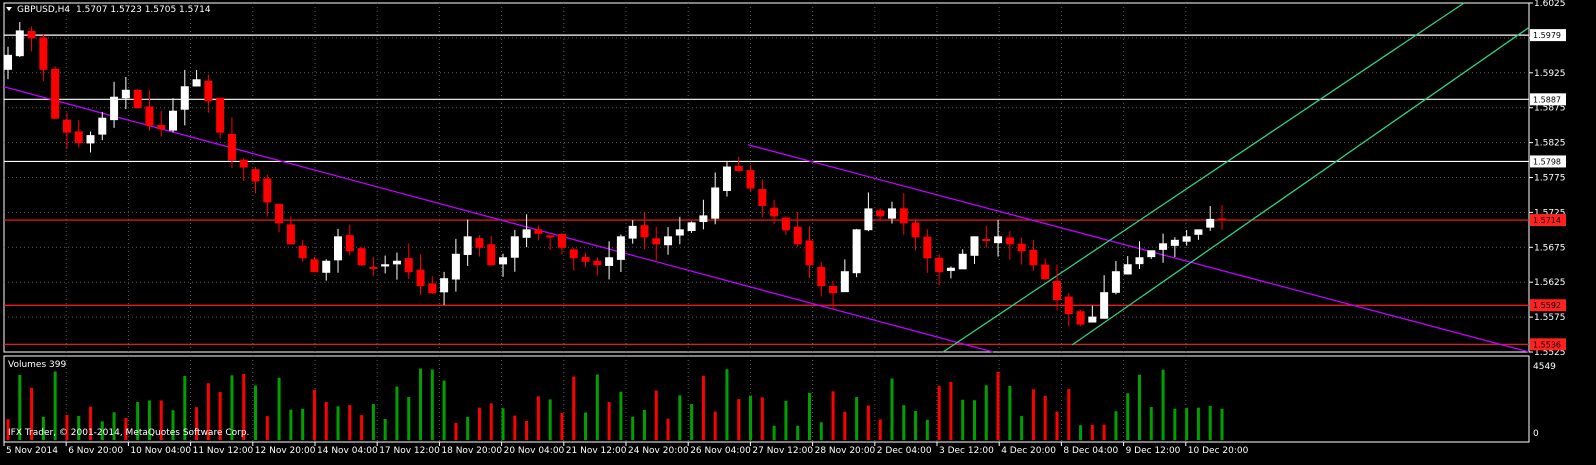 This screenshot has width=1596, height=465. Describe the element at coordinates (1550, 144) in the screenshot. I see `y-tick-label: 1.5825` at that location.